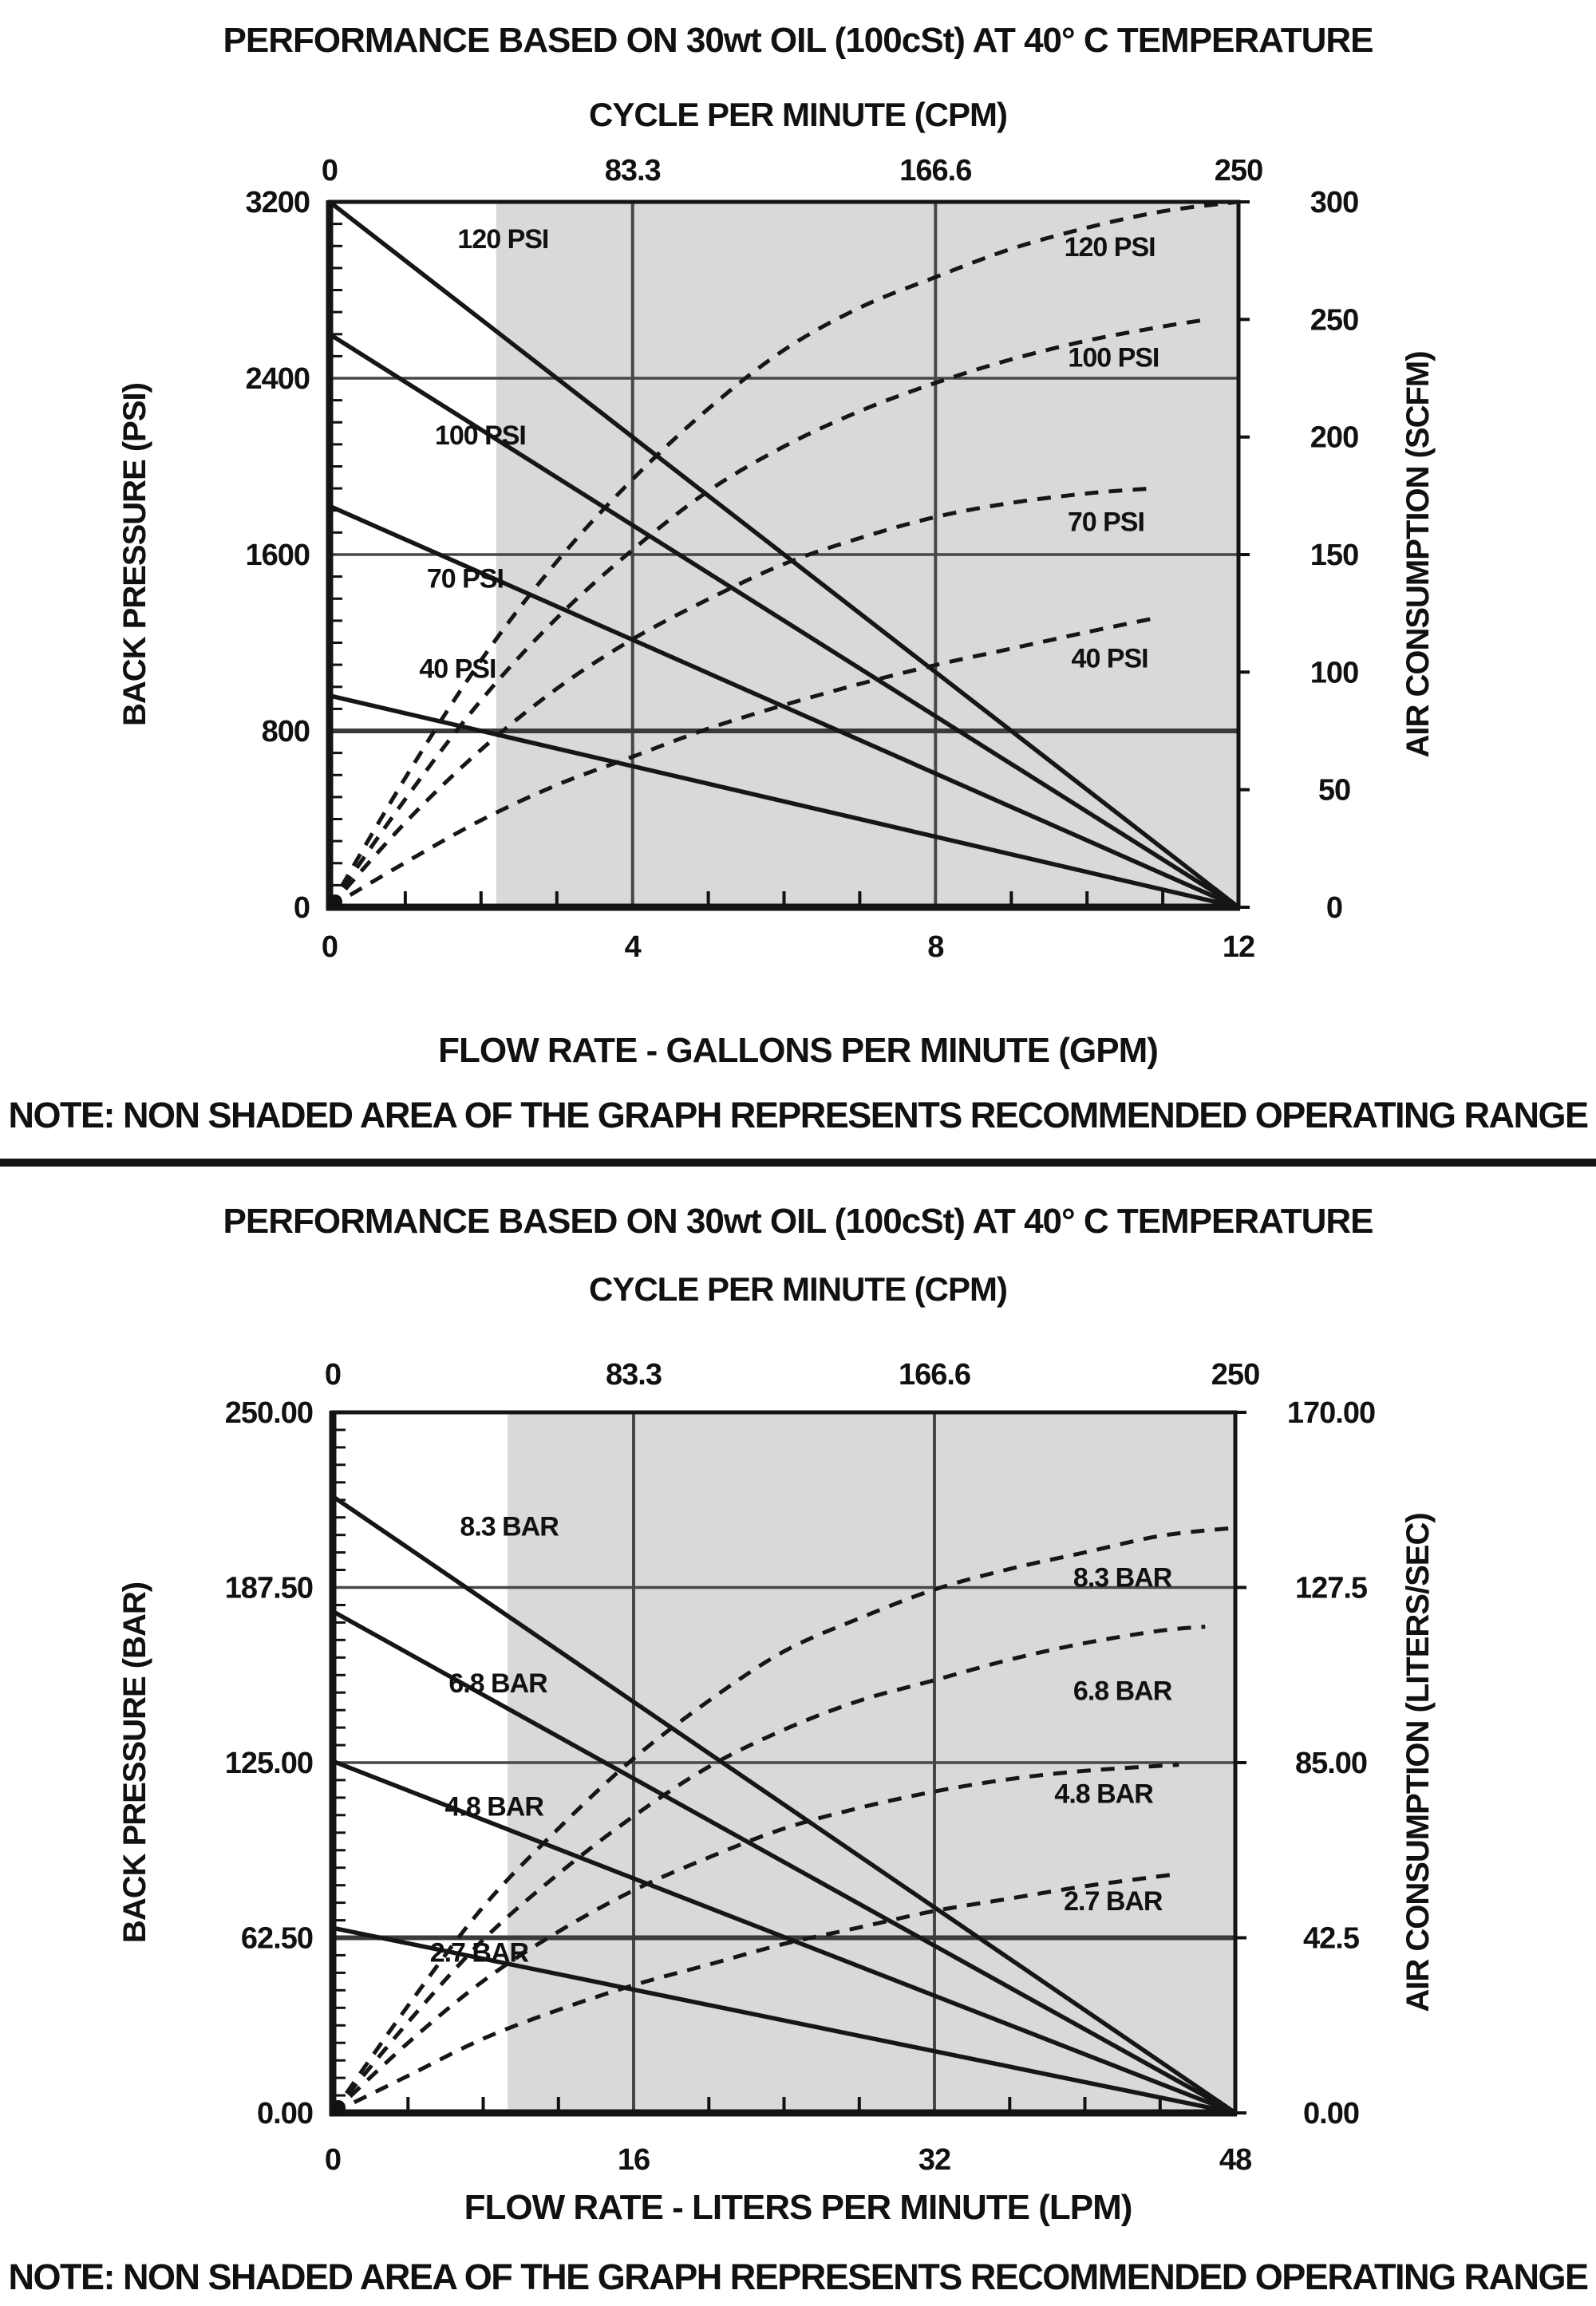 The width and height of the screenshot is (1596, 2306). I want to click on left-axis-title: BACK PRESSURE (PSI), so click(134, 554).